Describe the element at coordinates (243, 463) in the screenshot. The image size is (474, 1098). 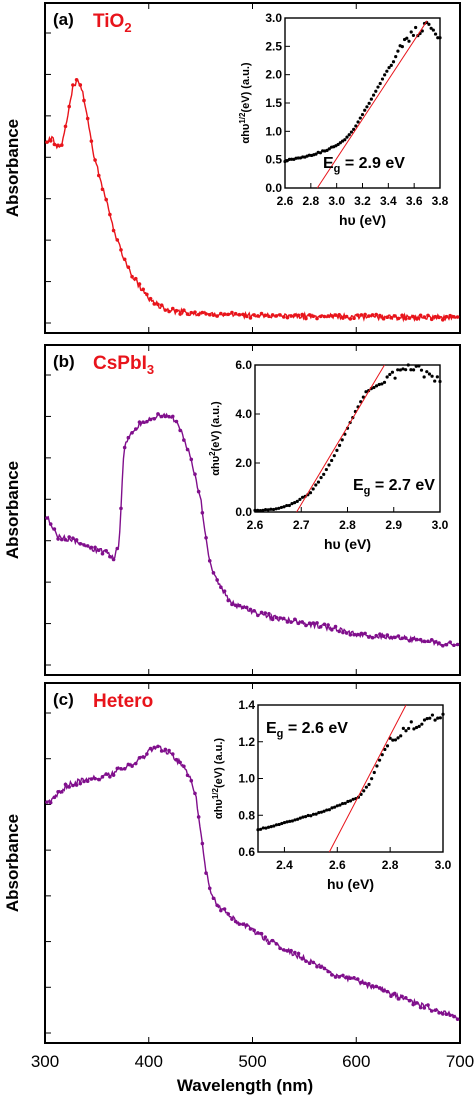
I see `inset-y-tick-label: 2.0` at that location.